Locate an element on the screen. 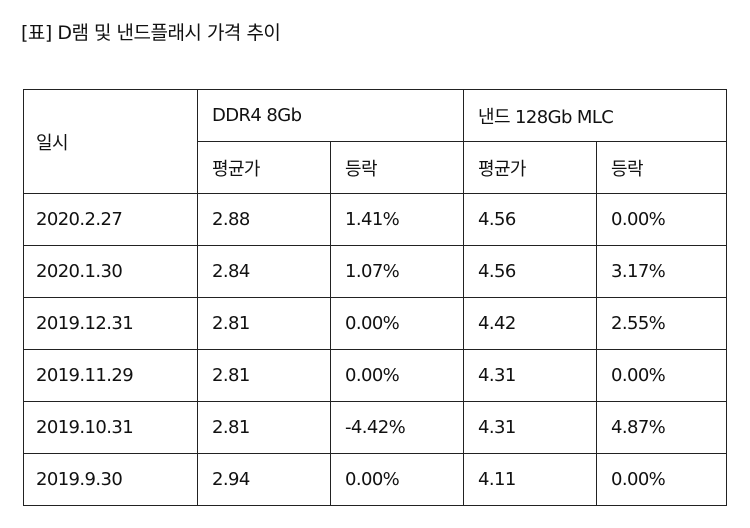 The height and width of the screenshot is (528, 750). subheader-row: 평균가 등락 평균가 등락 is located at coordinates (375, 167).